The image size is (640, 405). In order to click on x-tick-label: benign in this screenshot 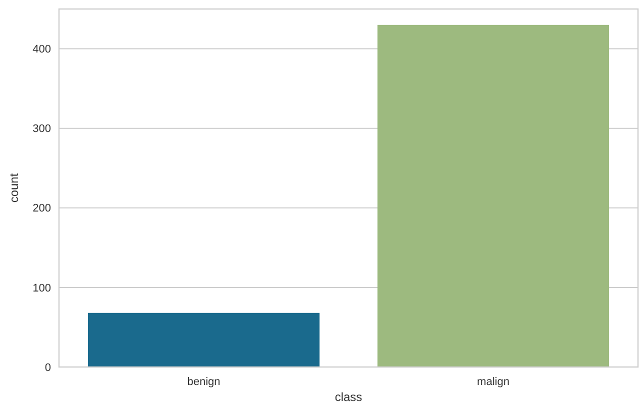, I will do `click(203, 382)`.